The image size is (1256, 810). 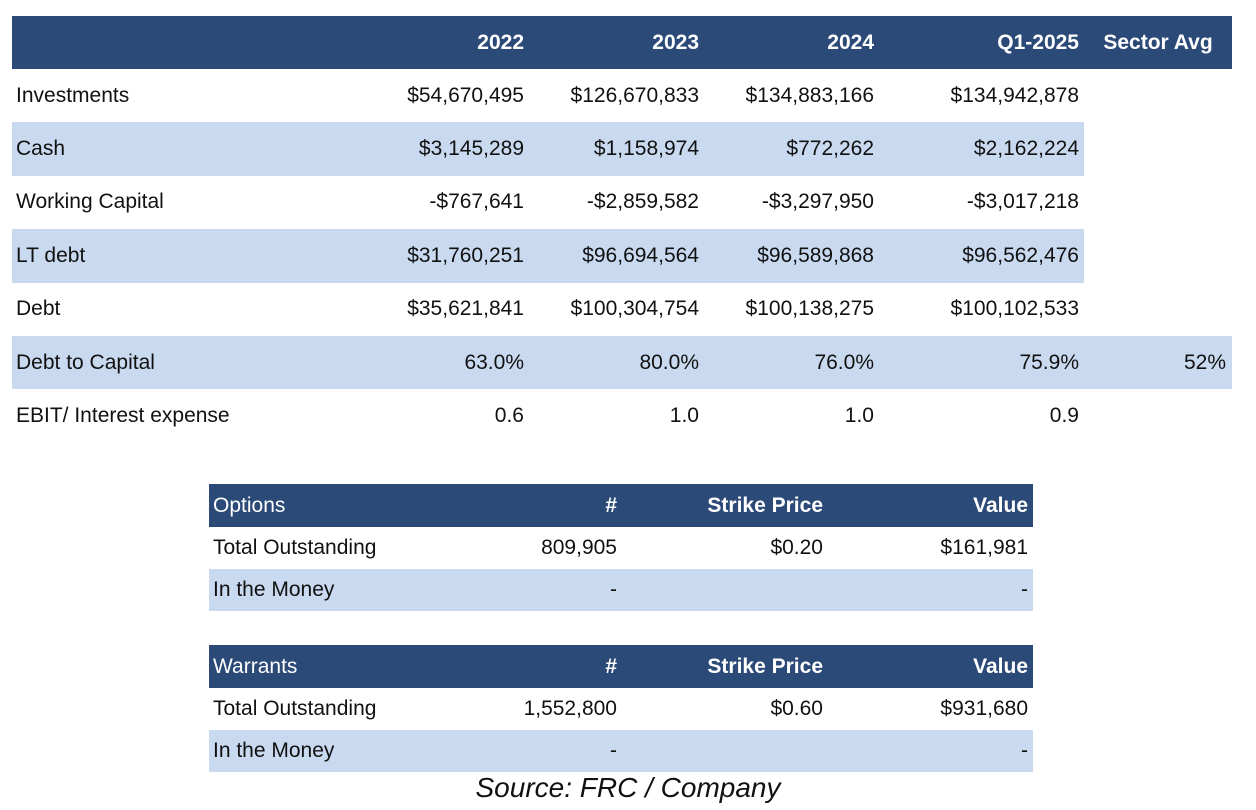 What do you see at coordinates (765, 666) in the screenshot?
I see `warrants-header-strike: Strike Price` at bounding box center [765, 666].